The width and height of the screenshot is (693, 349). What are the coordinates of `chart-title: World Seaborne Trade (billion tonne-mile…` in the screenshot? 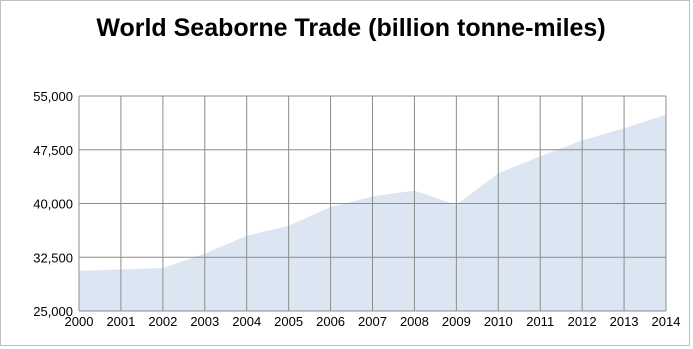 It's located at (351, 28).